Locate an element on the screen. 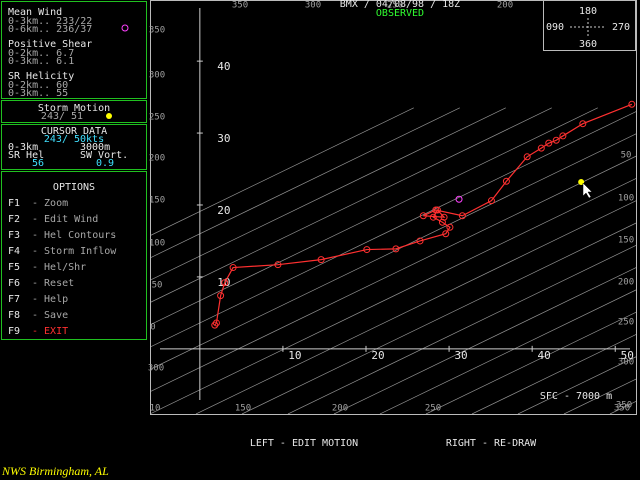 This screenshot has width=640, height=480. storm-motion-marker is located at coordinates (581, 181).